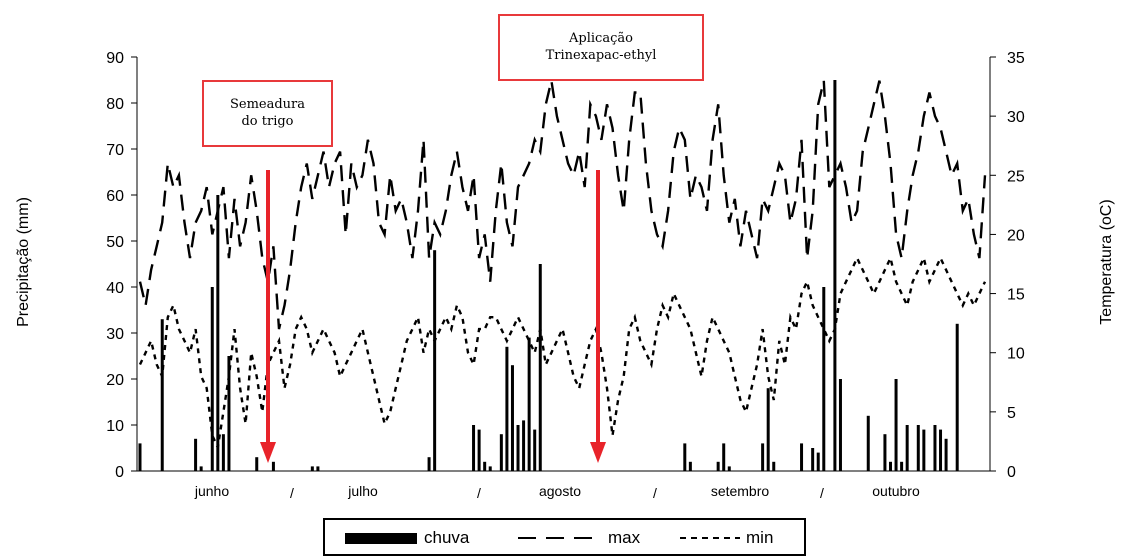 This screenshot has width=1121, height=559. Describe the element at coordinates (1016, 354) in the screenshot. I see `y-right-tick-label: 10` at that location.